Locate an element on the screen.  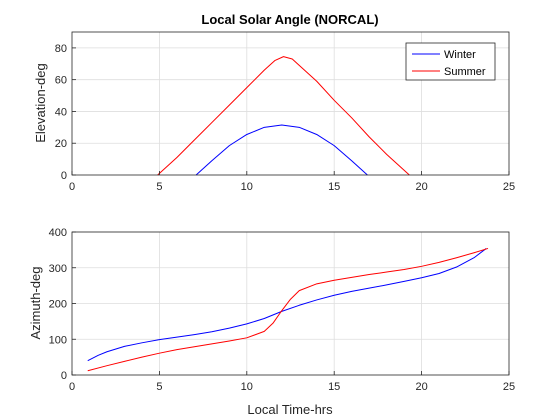
elevation-series-winter is located at coordinates (281, 150).